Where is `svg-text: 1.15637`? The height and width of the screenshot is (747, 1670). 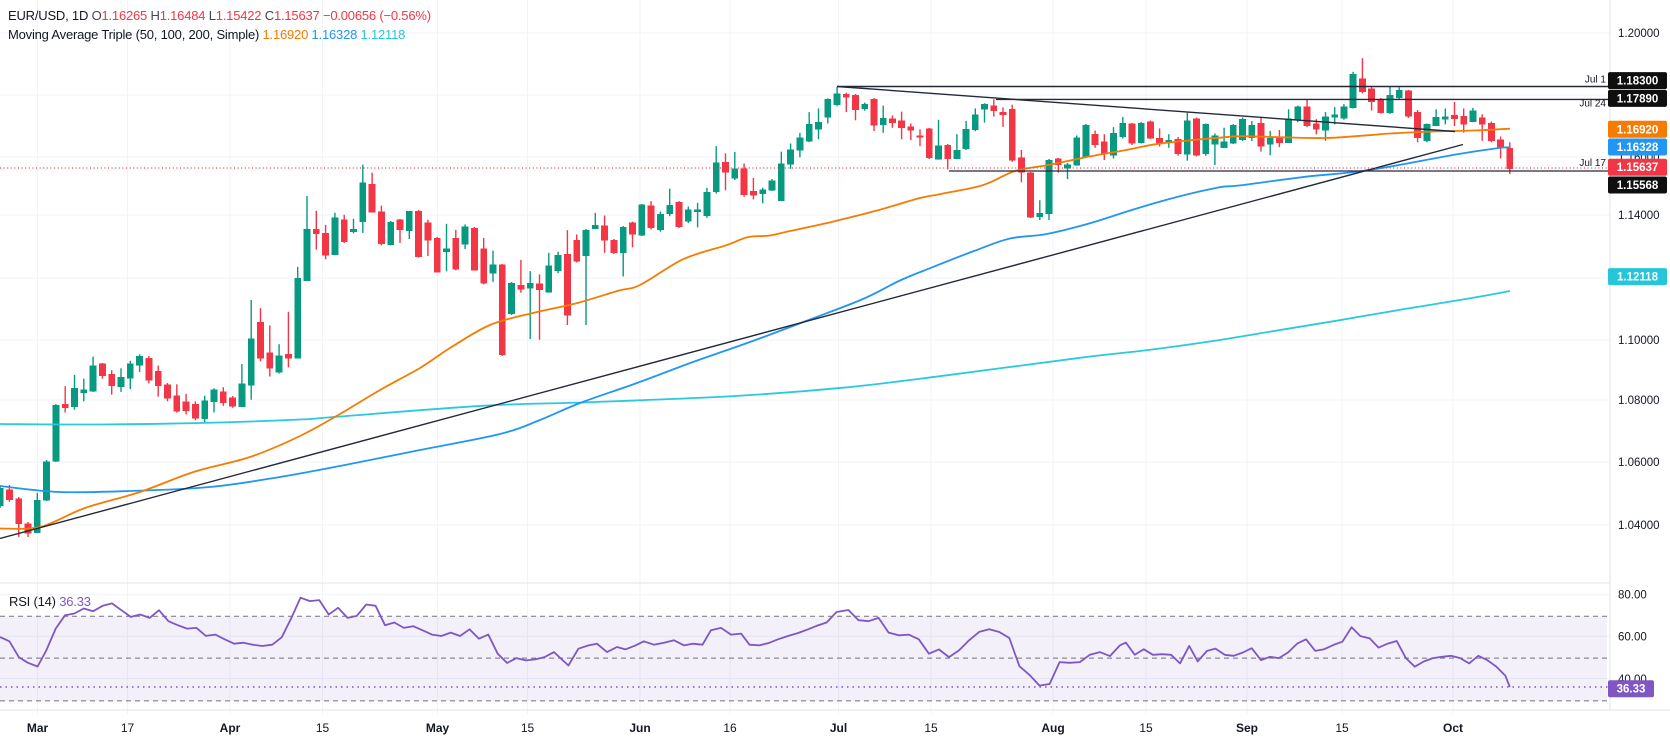 svg-text: 1.15637 is located at coordinates (1638, 168).